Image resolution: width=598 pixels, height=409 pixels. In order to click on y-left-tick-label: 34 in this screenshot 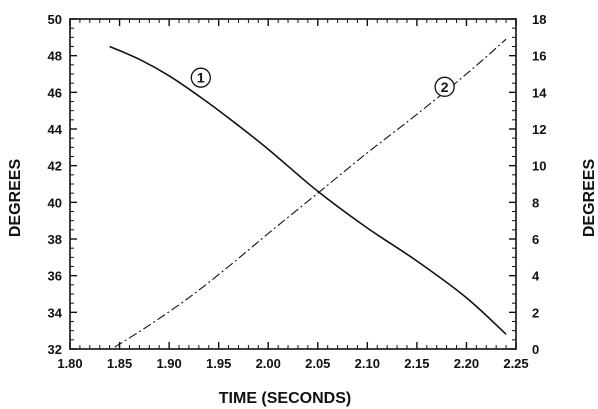, I will do `click(55, 312)`.